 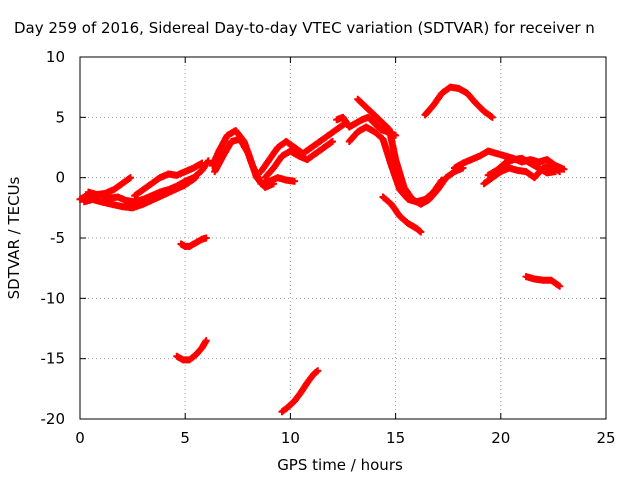 I want to click on y-tick-label: 0, so click(x=60, y=178).